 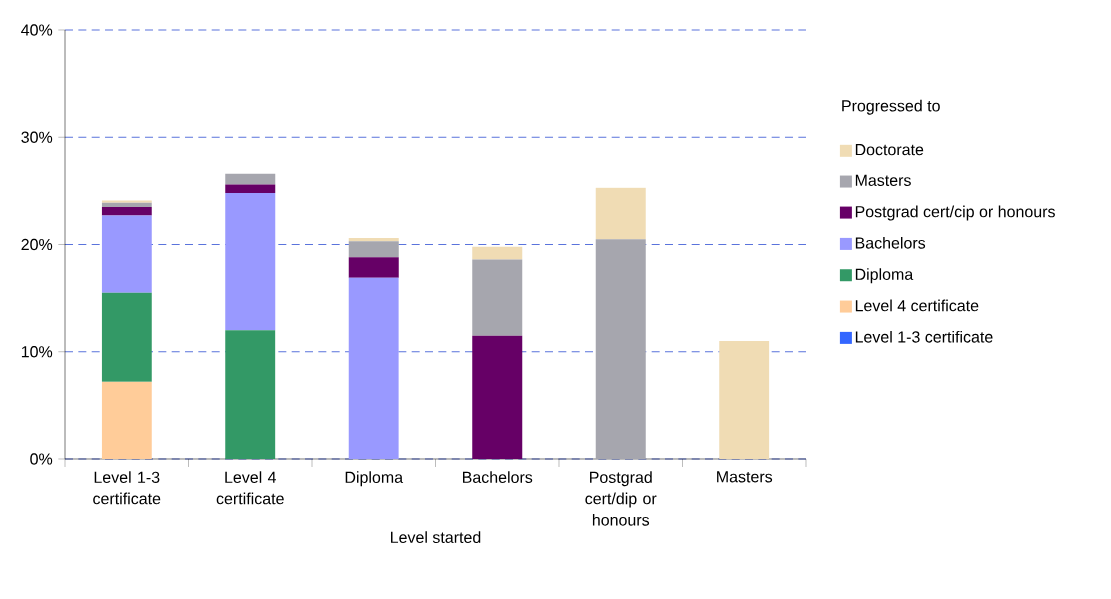 What do you see at coordinates (127, 488) in the screenshot?
I see `x-tick-label: Level 1-3 certificate` at bounding box center [127, 488].